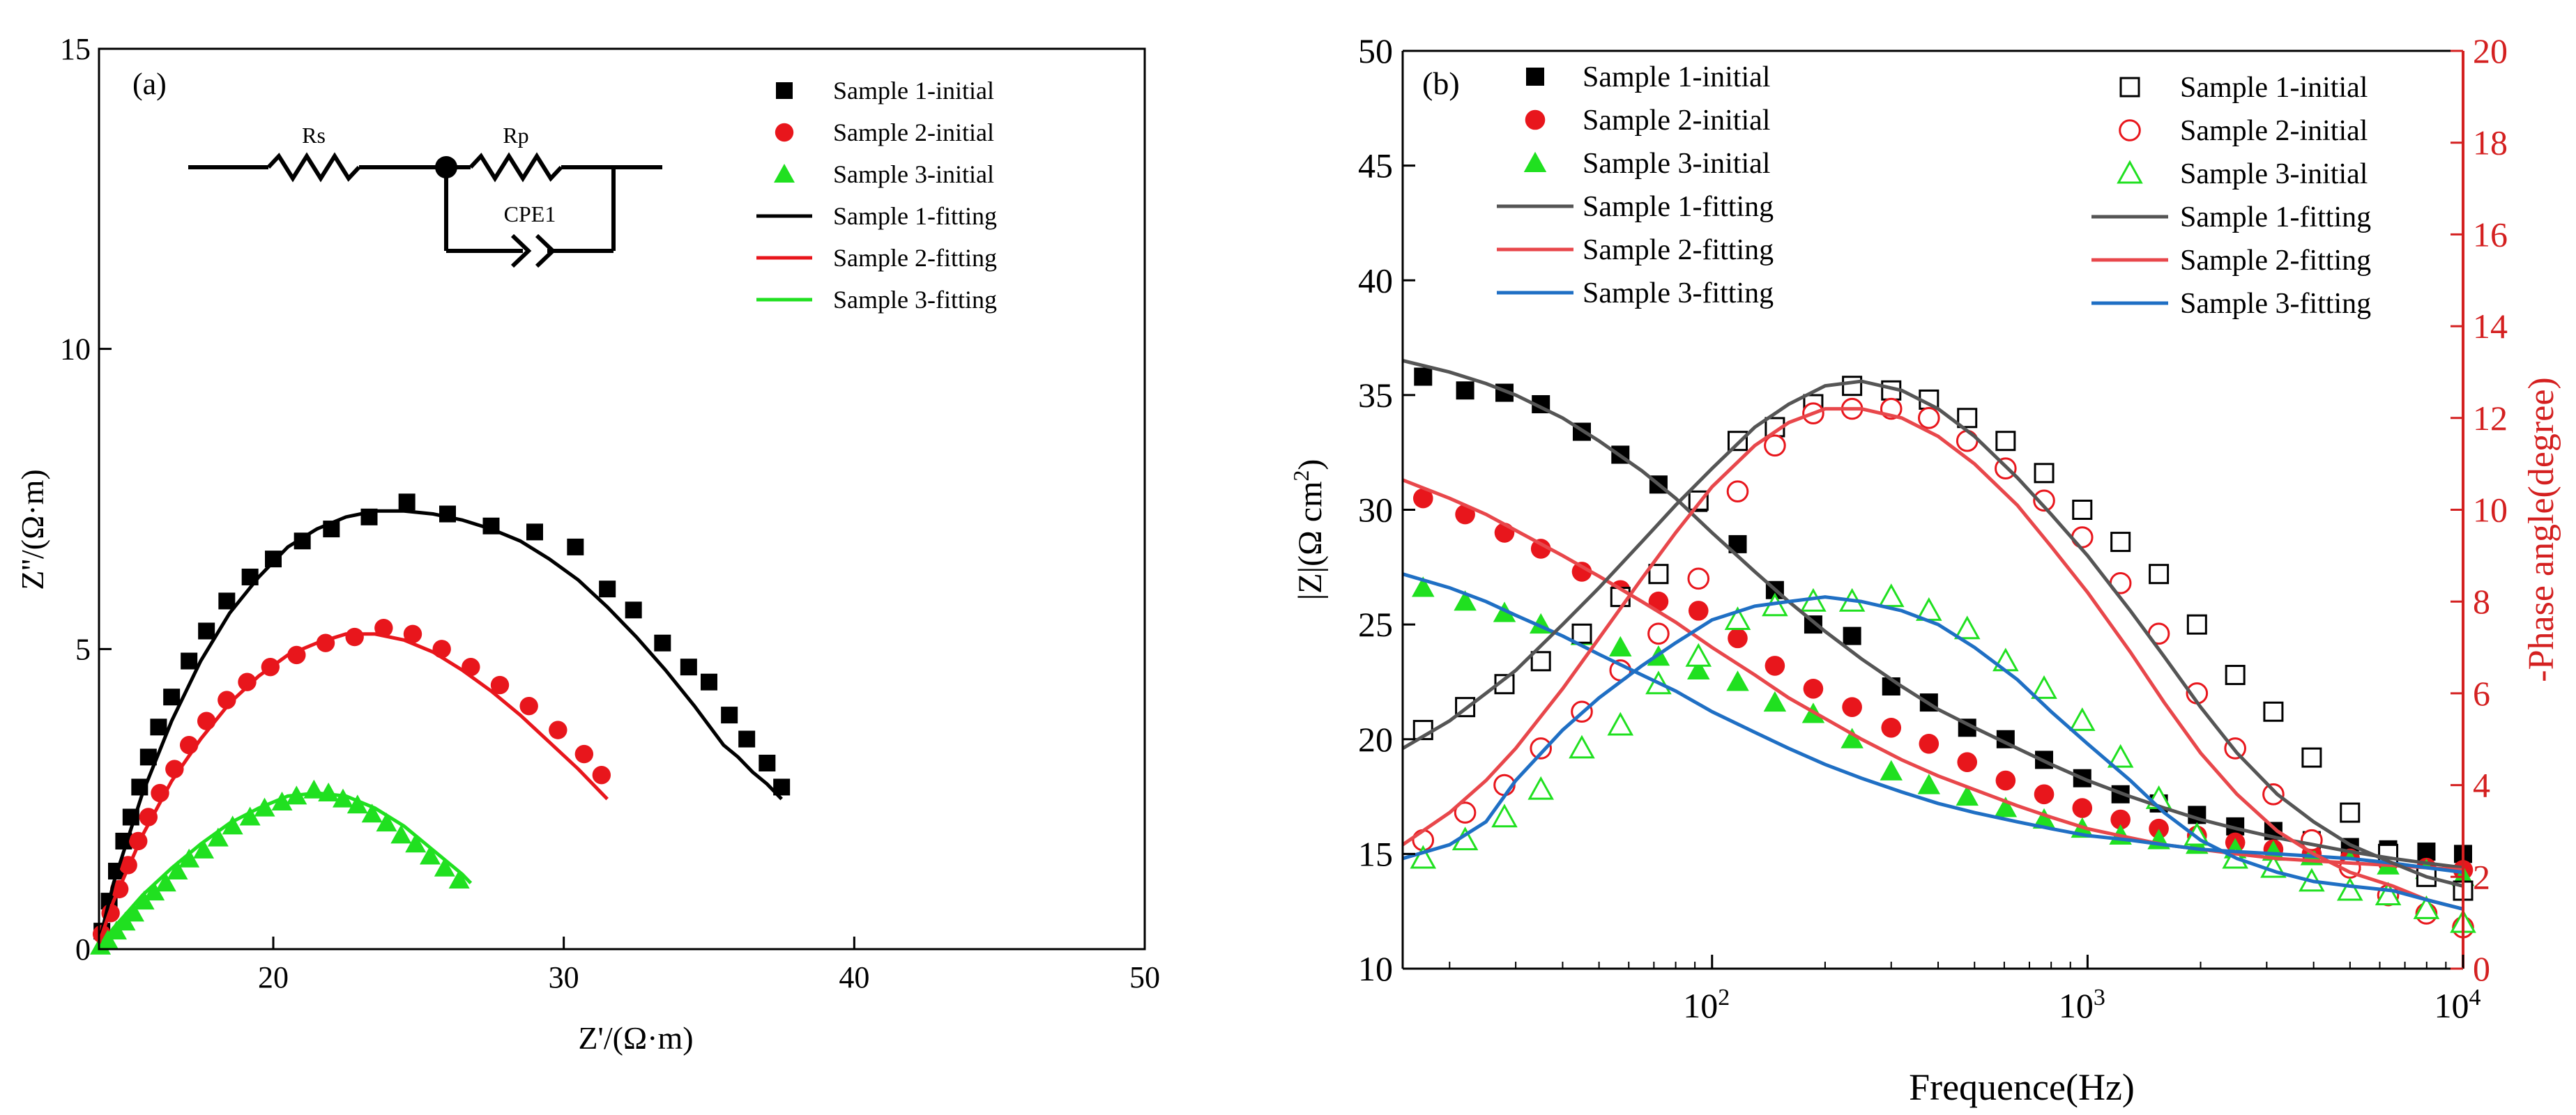  I want to click on panel-a-y-tick-label: 15, so click(75, 49).